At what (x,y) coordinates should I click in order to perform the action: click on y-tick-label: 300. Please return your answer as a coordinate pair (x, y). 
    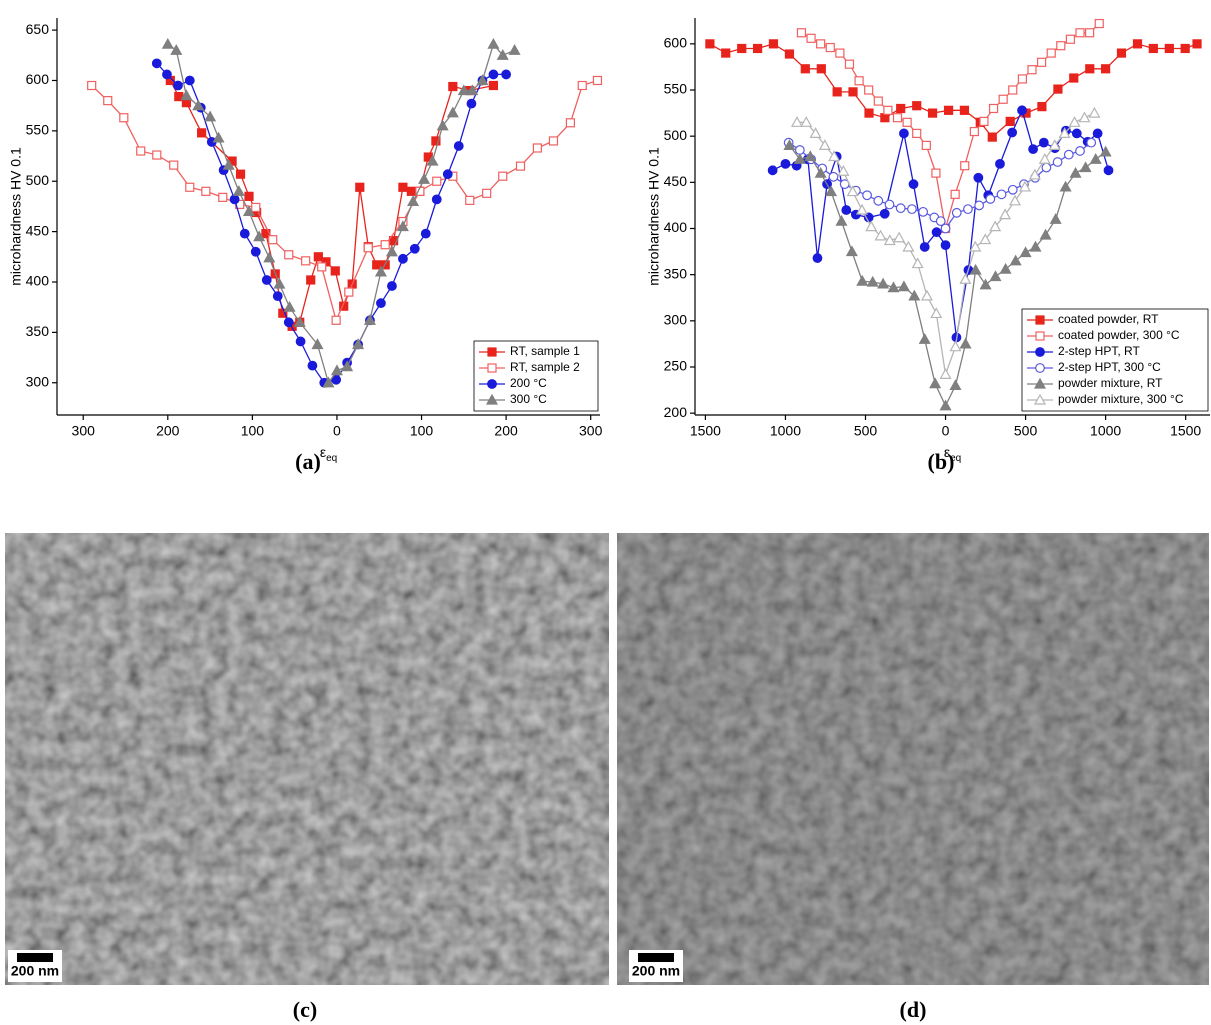
    Looking at the image, I should click on (38, 381).